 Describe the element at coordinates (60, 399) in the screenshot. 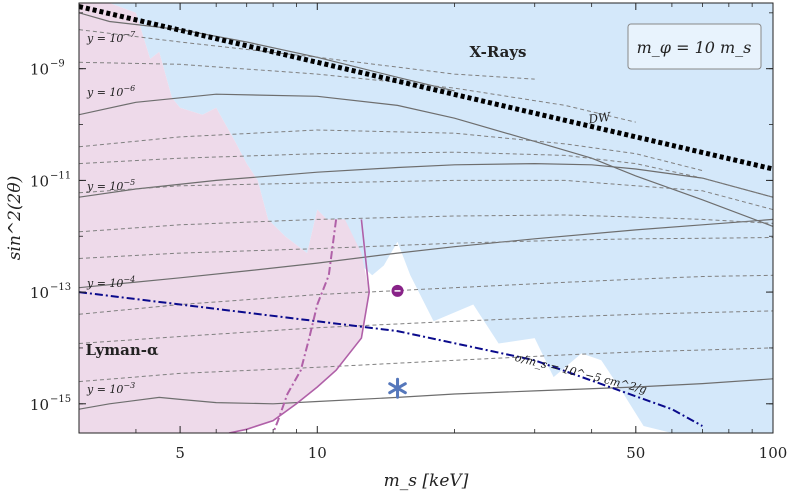

I see `y-tick-exponent: −15` at that location.